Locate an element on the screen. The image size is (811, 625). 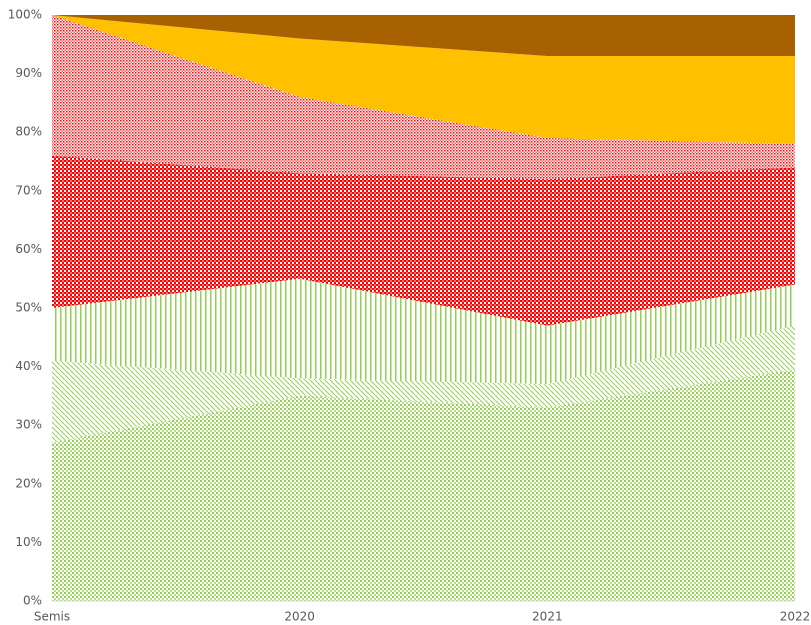
x-tick-label: 2020 is located at coordinates (299, 617).